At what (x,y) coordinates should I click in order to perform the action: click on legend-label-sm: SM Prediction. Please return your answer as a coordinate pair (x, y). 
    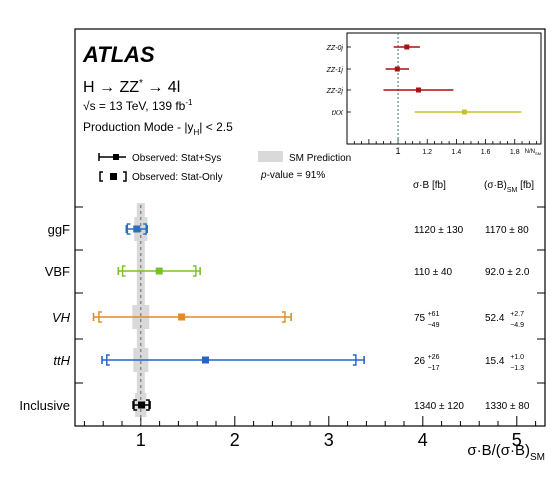
    Looking at the image, I should click on (320, 158).